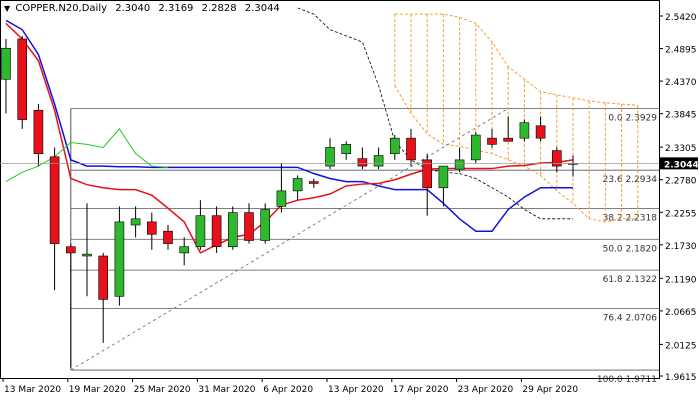 This screenshot has height=400, width=700. I want to click on x-tick-label: 31 Mar 2020, so click(226, 390).